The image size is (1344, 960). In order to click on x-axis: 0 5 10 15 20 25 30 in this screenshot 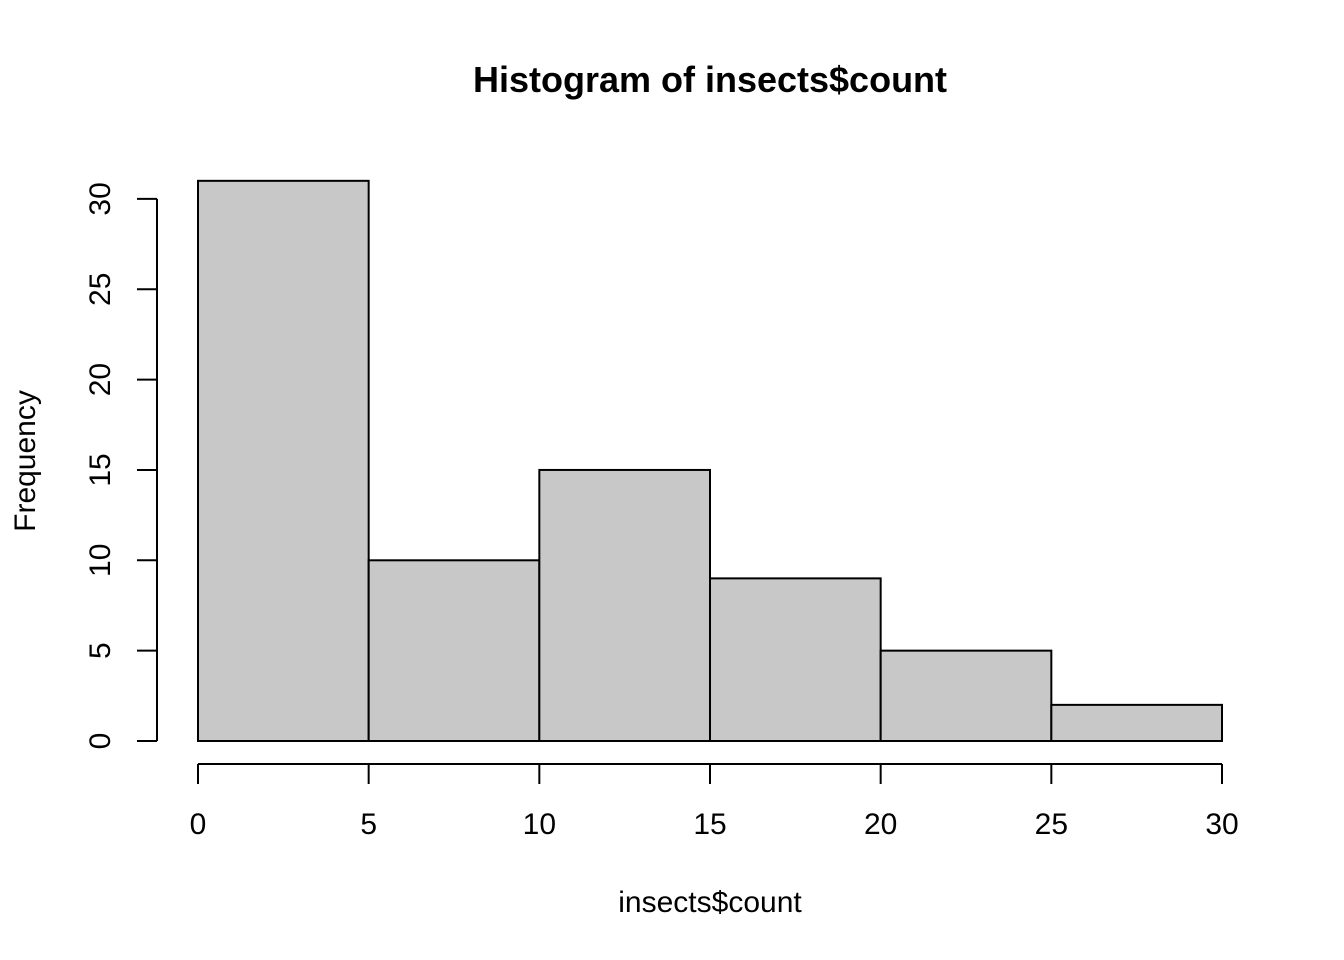, I will do `click(714, 802)`.